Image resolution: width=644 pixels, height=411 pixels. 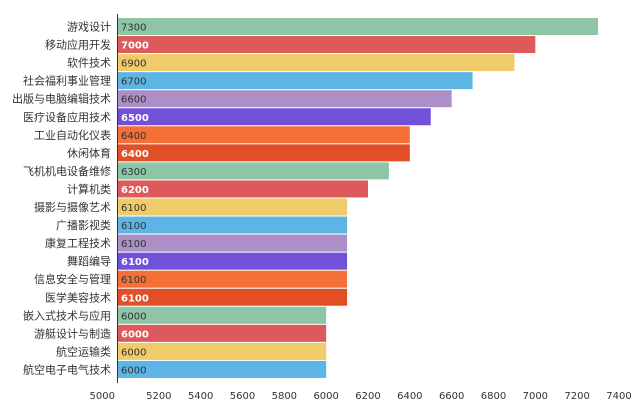 I want to click on category-label: 嵌入式技术与应用, so click(x=67, y=315).